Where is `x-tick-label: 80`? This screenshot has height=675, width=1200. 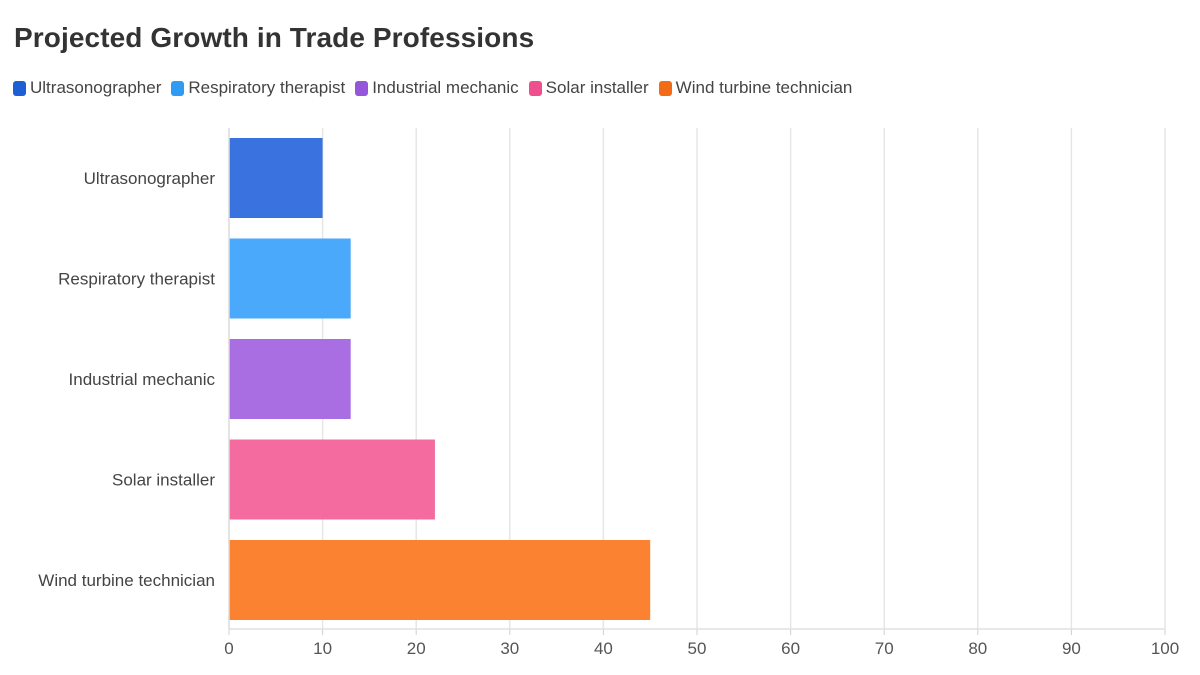 x-tick-label: 80 is located at coordinates (977, 648).